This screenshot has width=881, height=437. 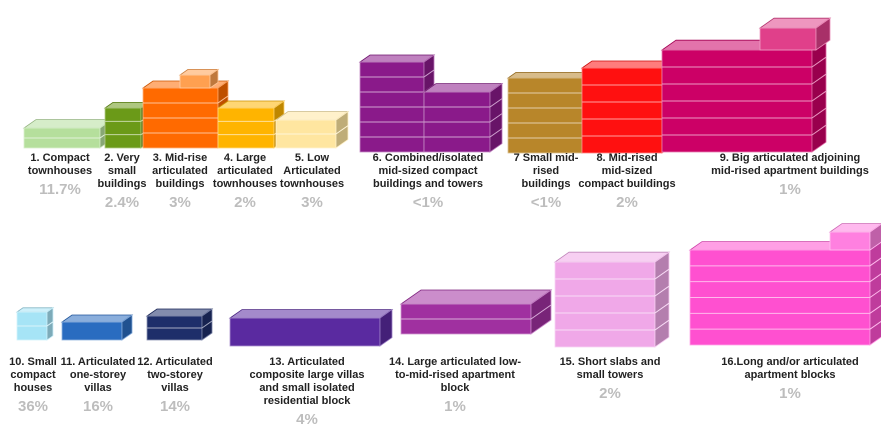 I want to click on type-label: block, so click(x=455, y=388).